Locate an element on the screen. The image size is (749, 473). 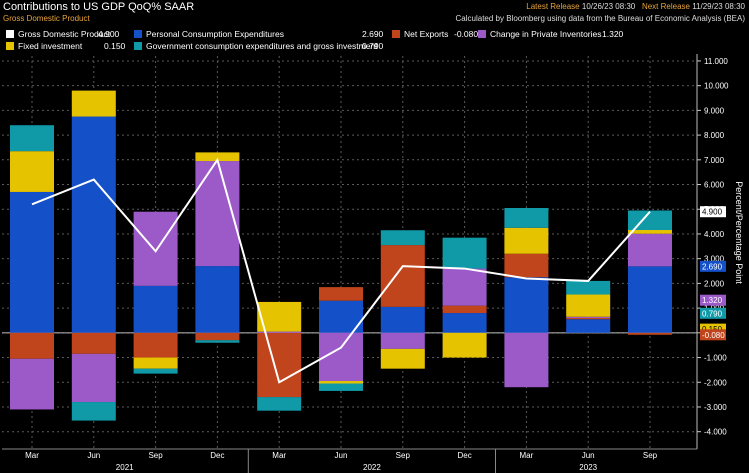
legend-item-net-exports: Net Exports -0.080 is located at coordinates (435, 34).